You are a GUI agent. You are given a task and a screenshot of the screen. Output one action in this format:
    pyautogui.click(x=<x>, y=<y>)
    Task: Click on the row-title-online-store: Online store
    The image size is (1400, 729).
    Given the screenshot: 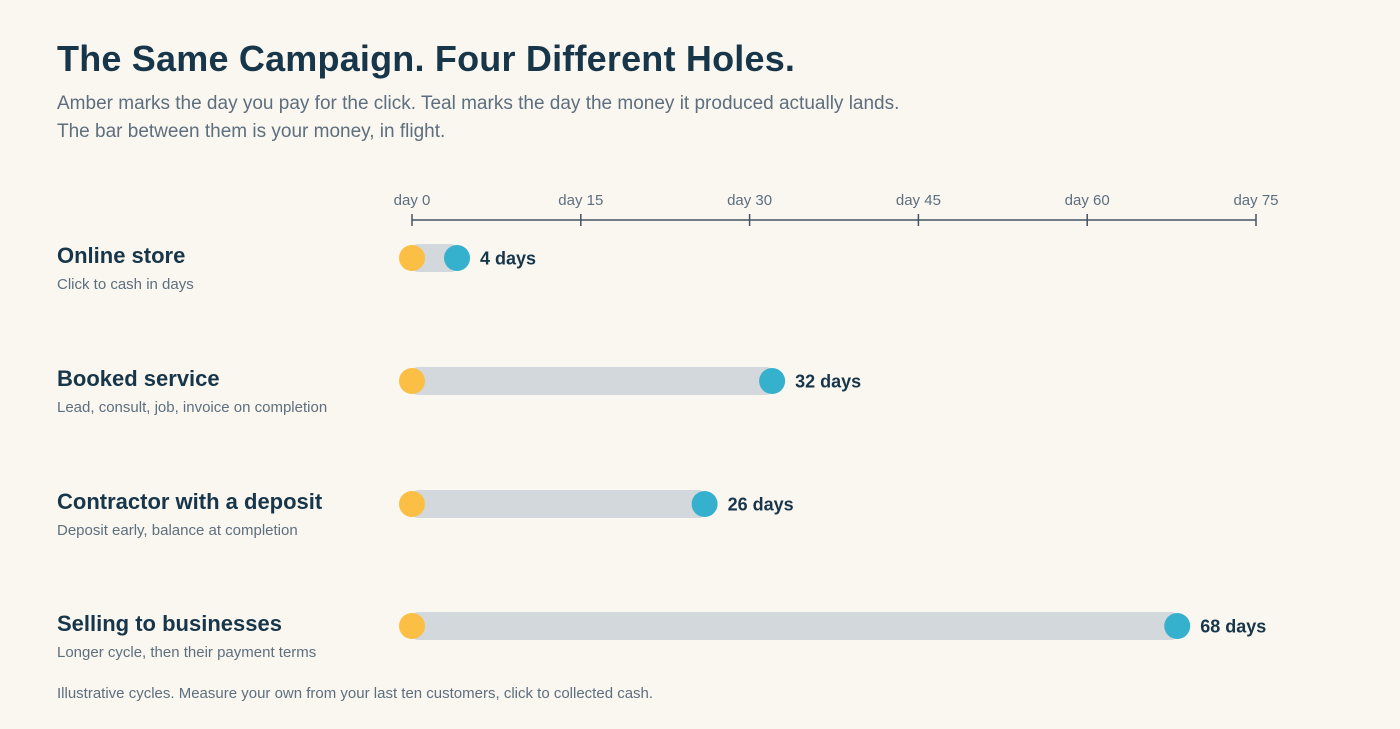 What is the action you would take?
    pyautogui.click(x=121, y=255)
    